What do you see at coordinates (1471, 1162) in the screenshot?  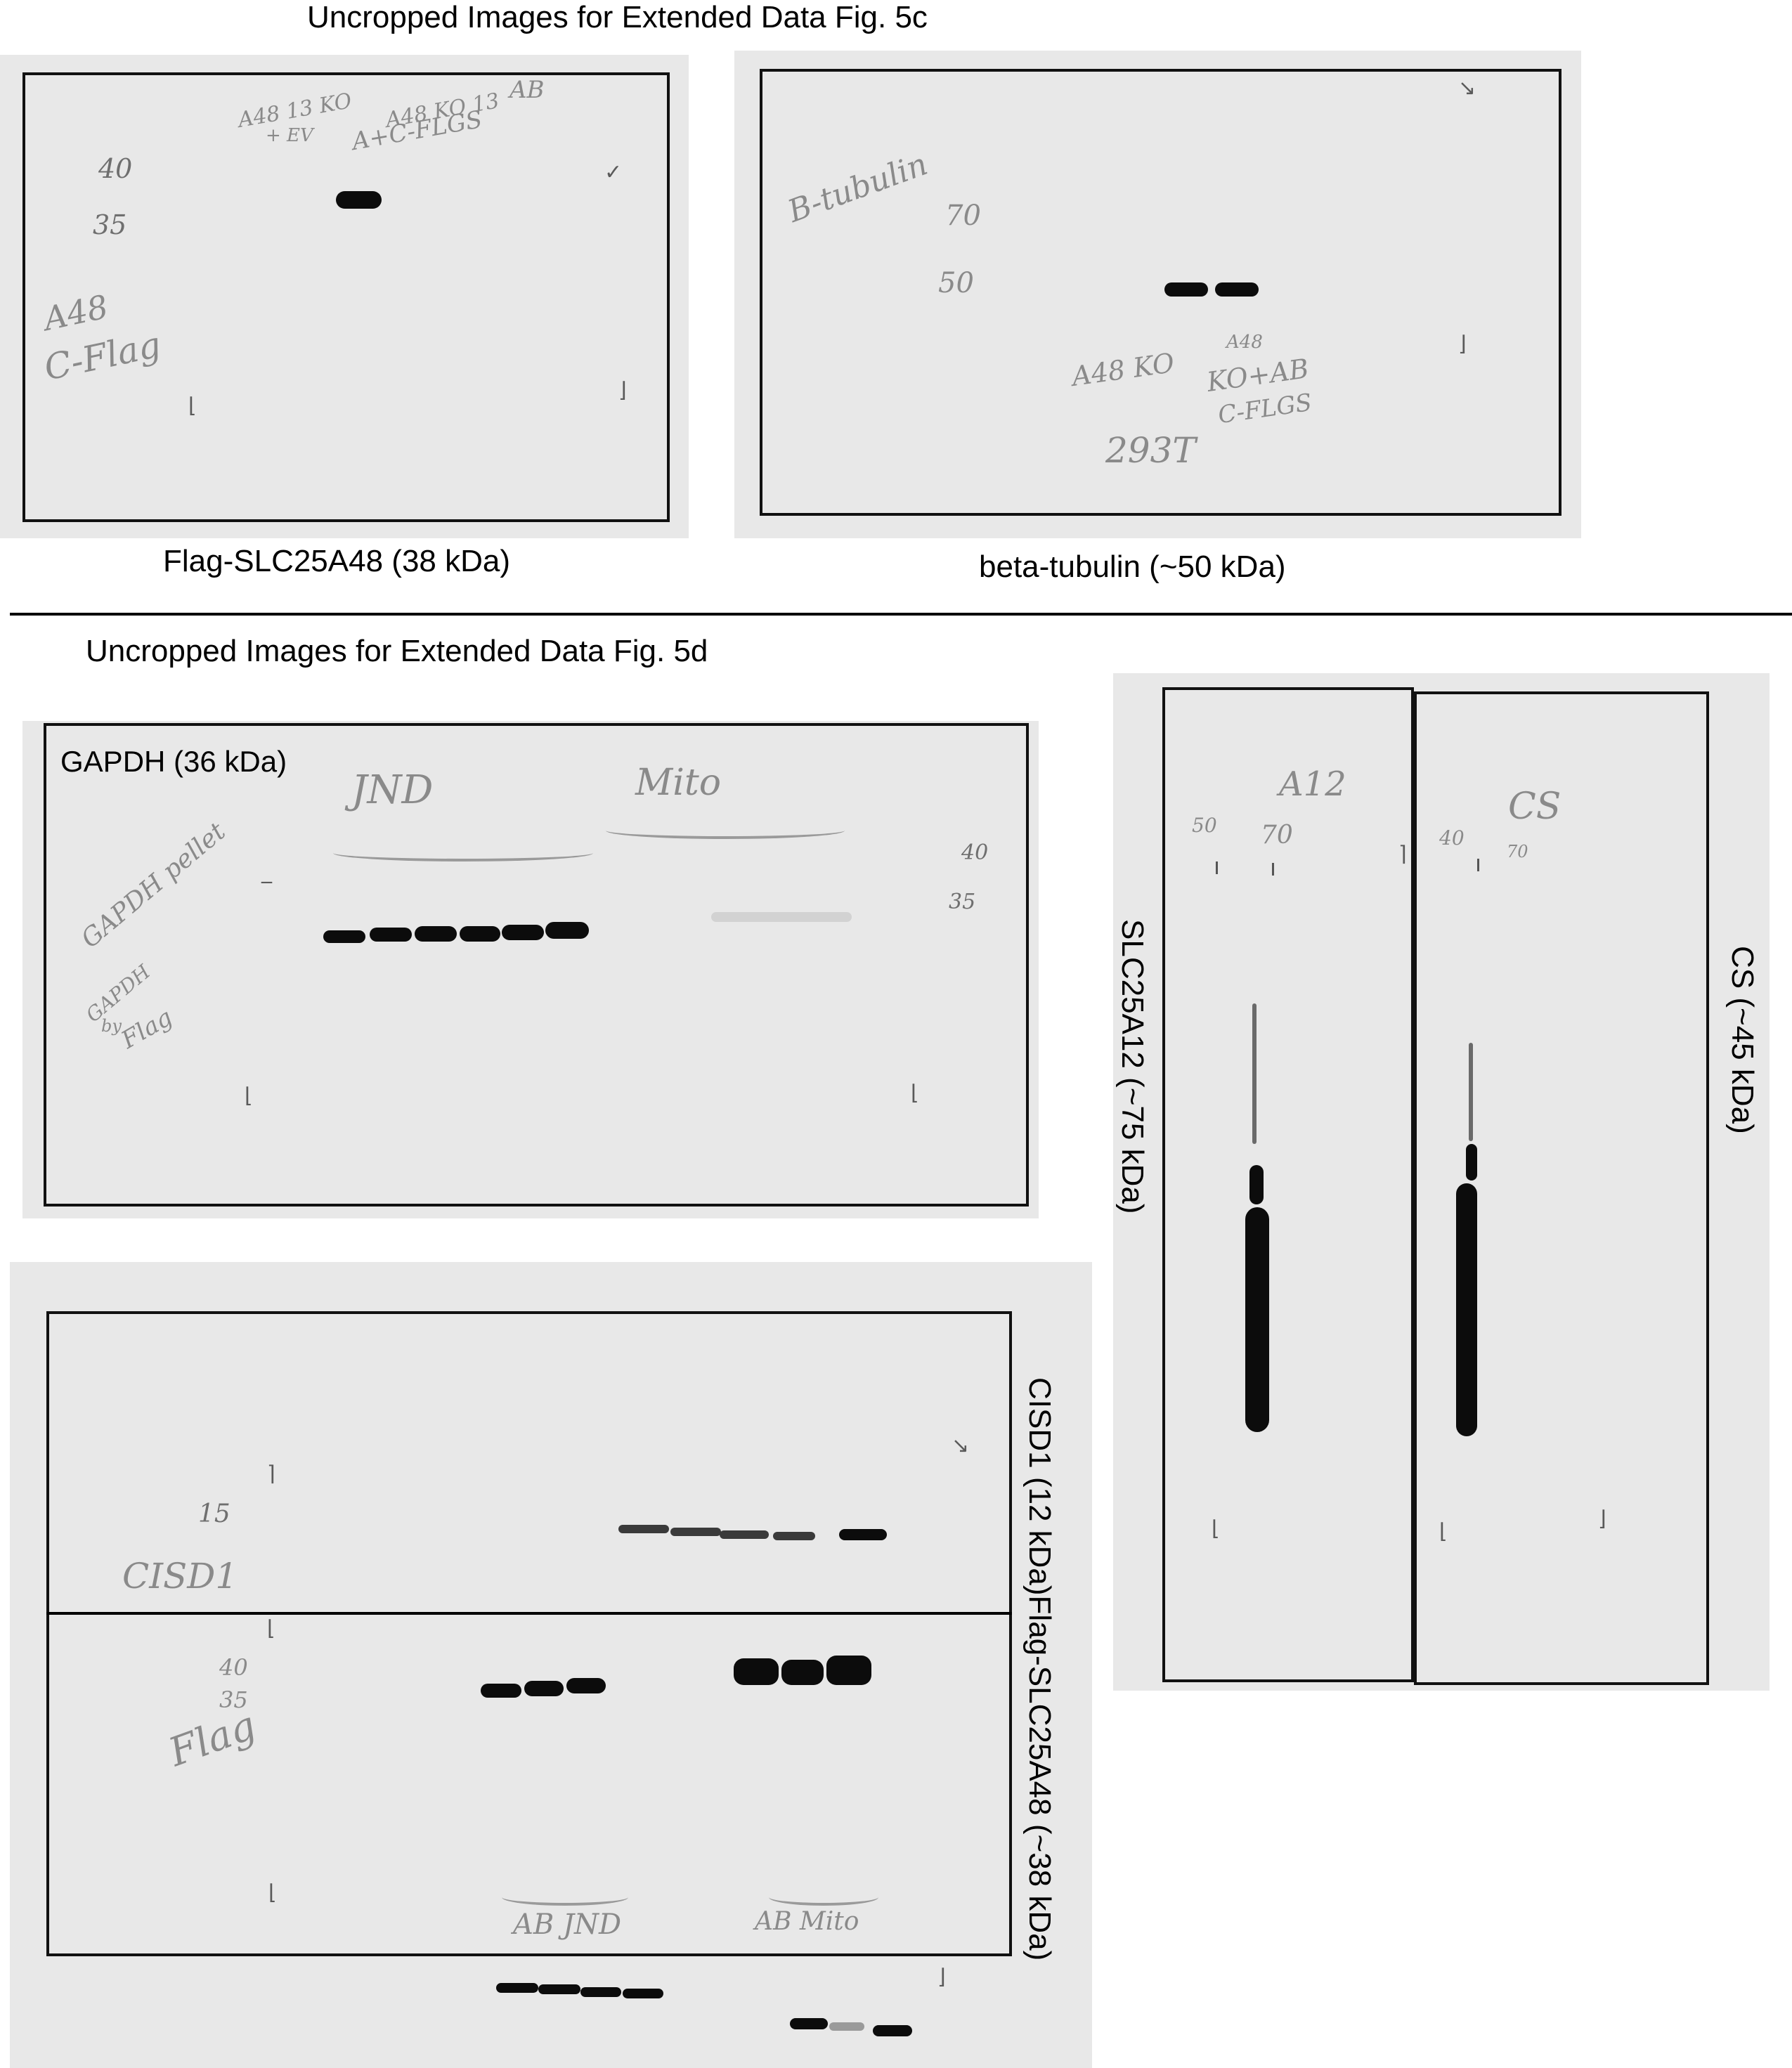 I see `band-cs-upper` at bounding box center [1471, 1162].